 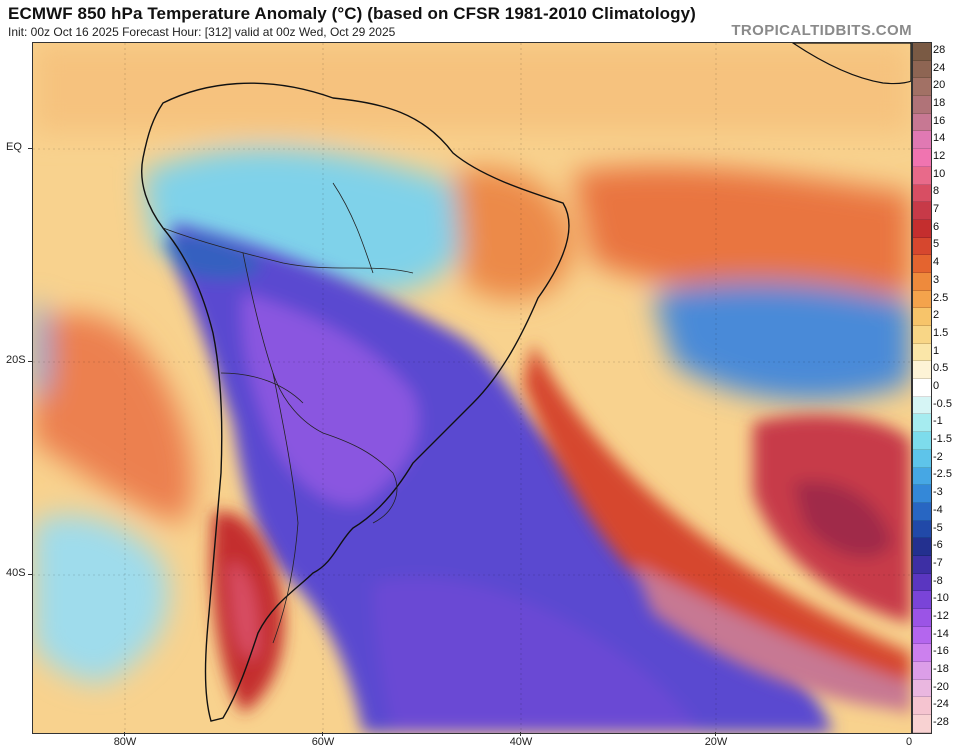 What do you see at coordinates (941, 633) in the screenshot?
I see `colorbar-label: -14` at bounding box center [941, 633].